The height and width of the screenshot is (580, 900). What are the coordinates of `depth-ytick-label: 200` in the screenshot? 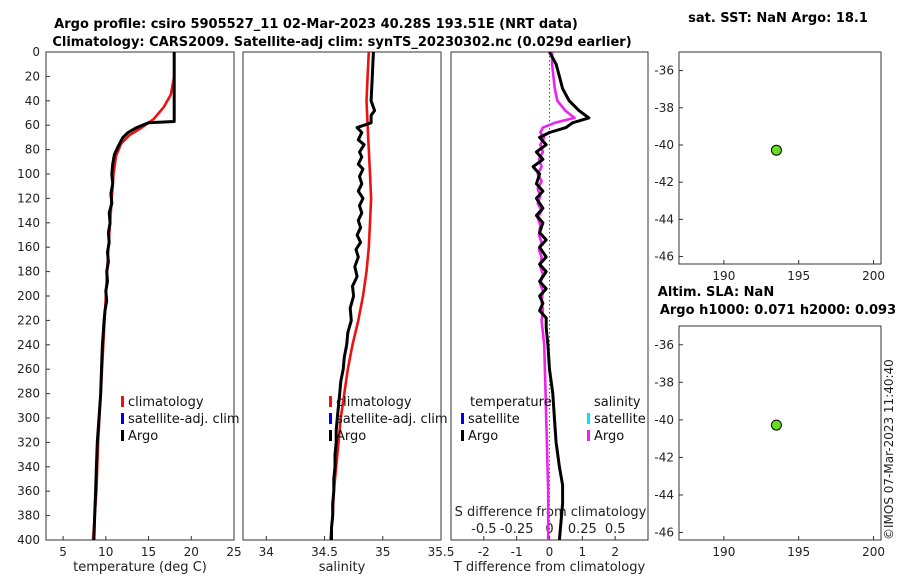 It's located at (28, 296).